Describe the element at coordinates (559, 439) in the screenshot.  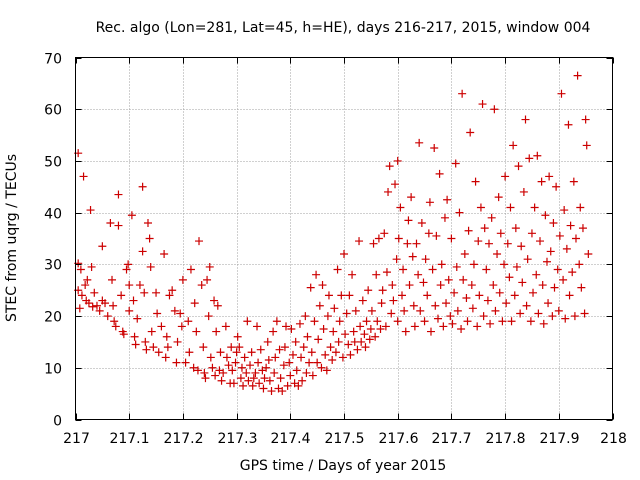
I see `x-tick-label: 217.9` at that location.